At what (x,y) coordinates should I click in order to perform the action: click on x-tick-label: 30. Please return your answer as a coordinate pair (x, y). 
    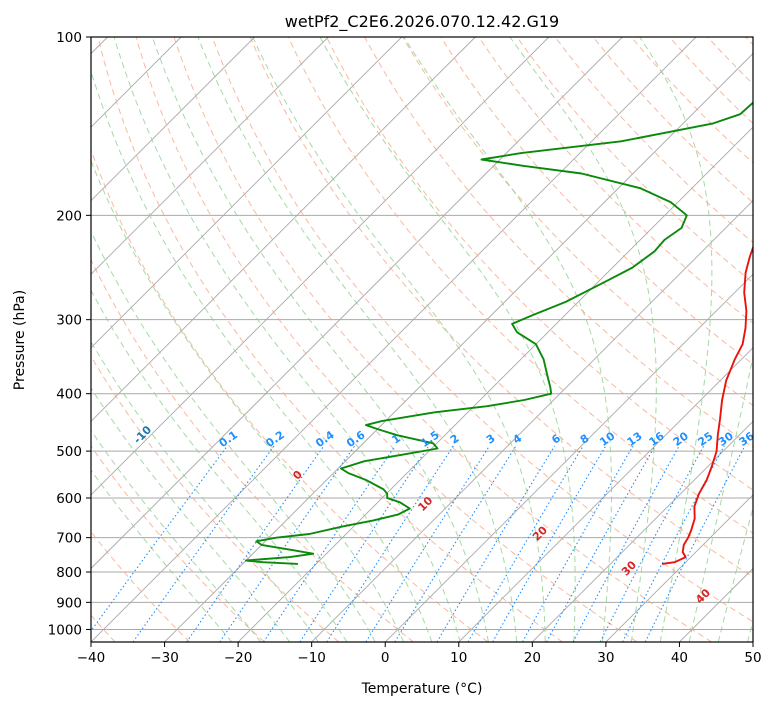
    Looking at the image, I should click on (605, 658).